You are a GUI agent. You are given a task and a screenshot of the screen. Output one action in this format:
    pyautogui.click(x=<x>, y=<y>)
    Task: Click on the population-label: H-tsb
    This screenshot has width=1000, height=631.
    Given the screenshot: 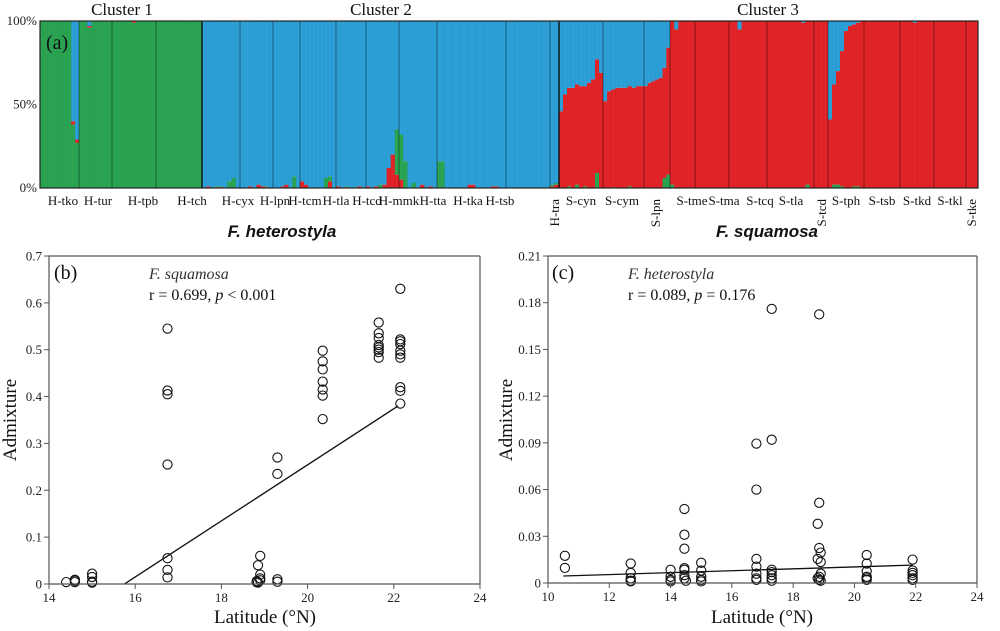 What is the action you would take?
    pyautogui.click(x=500, y=200)
    